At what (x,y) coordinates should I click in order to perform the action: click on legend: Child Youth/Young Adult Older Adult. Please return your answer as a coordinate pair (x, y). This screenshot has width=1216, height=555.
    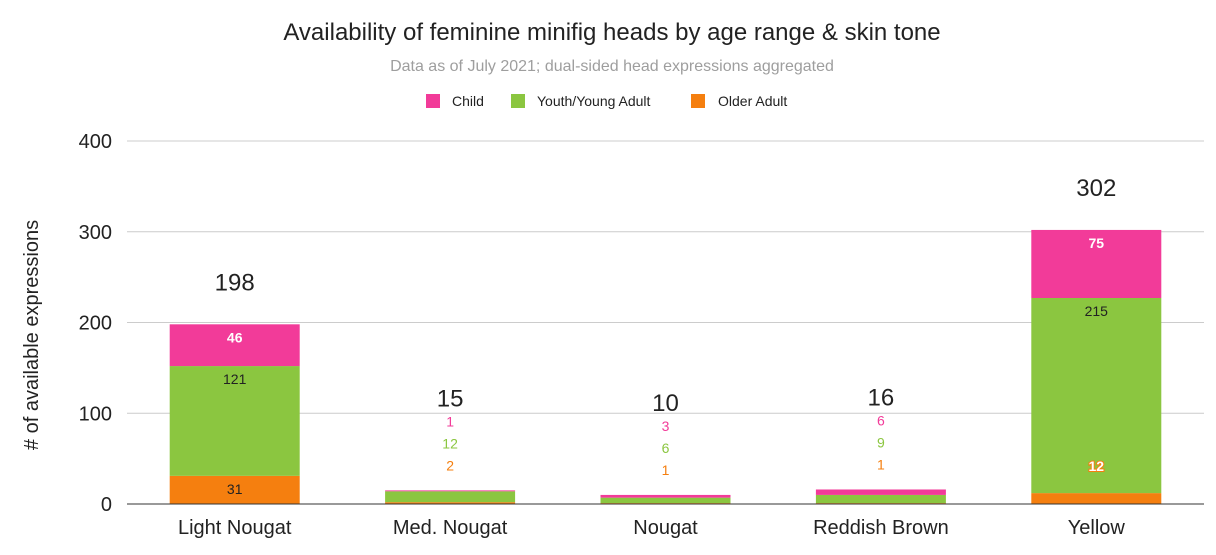
    Looking at the image, I should click on (606, 101).